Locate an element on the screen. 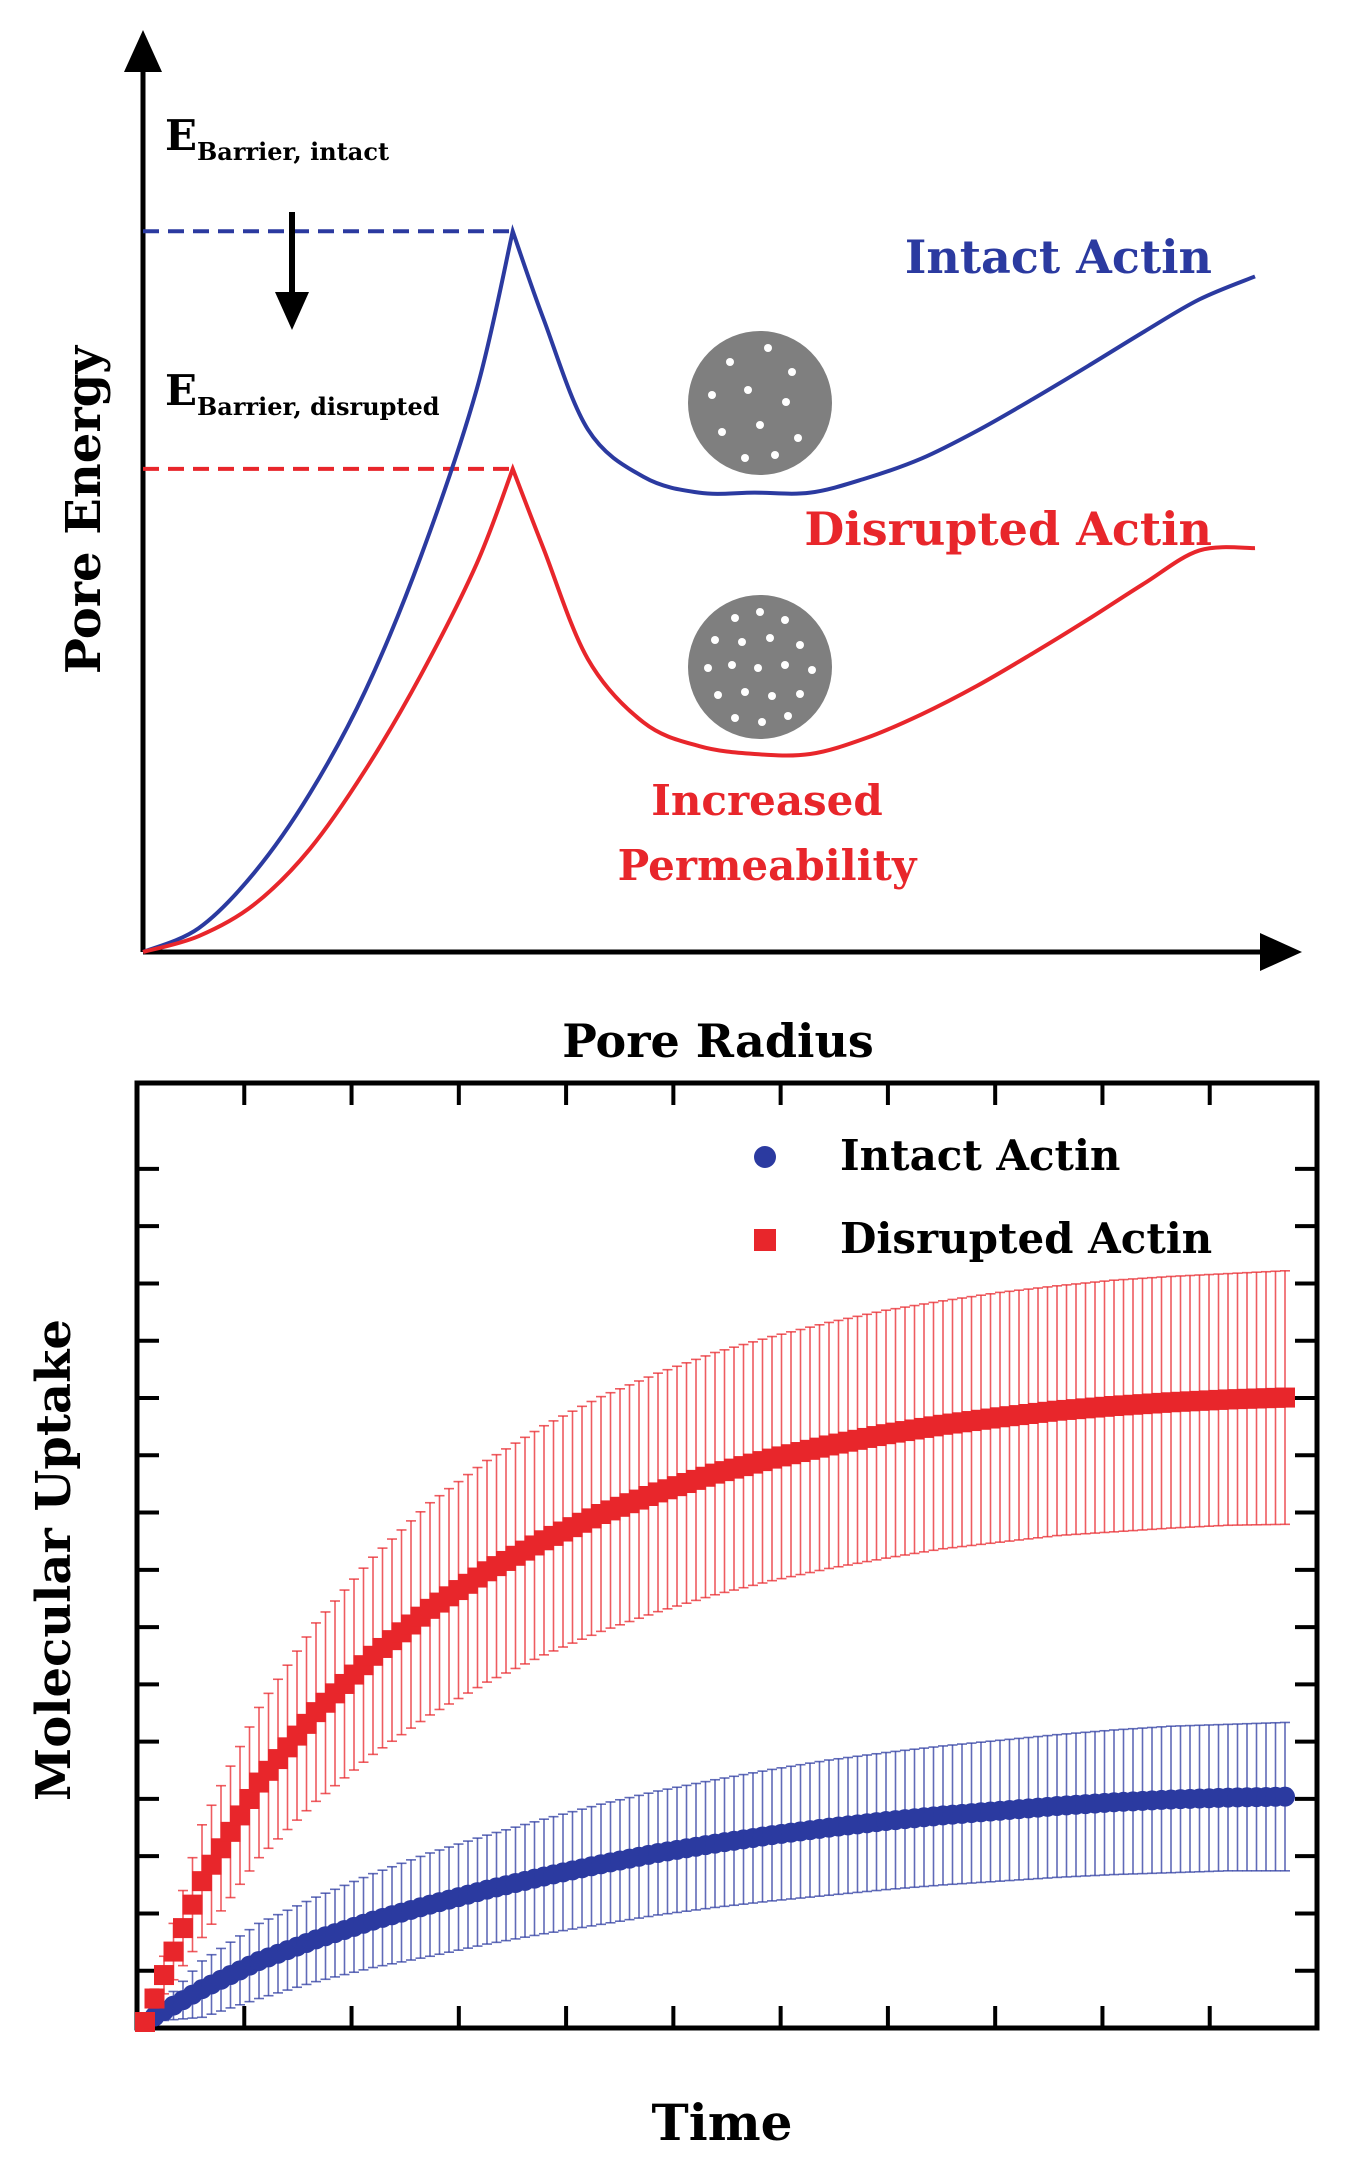 The image size is (1371, 2165). permeability-label: Permeability is located at coordinates (768, 865).